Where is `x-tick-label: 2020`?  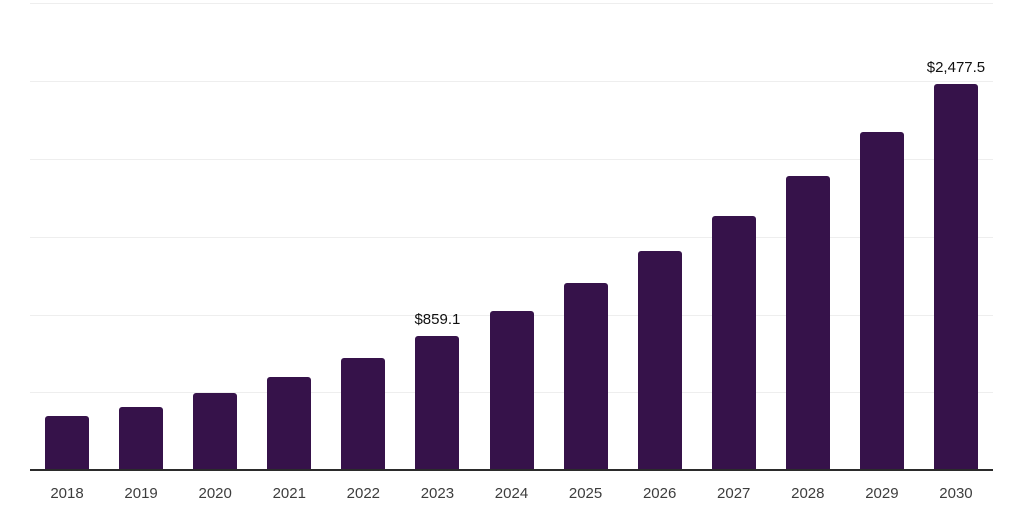
x-tick-label: 2020 is located at coordinates (215, 493).